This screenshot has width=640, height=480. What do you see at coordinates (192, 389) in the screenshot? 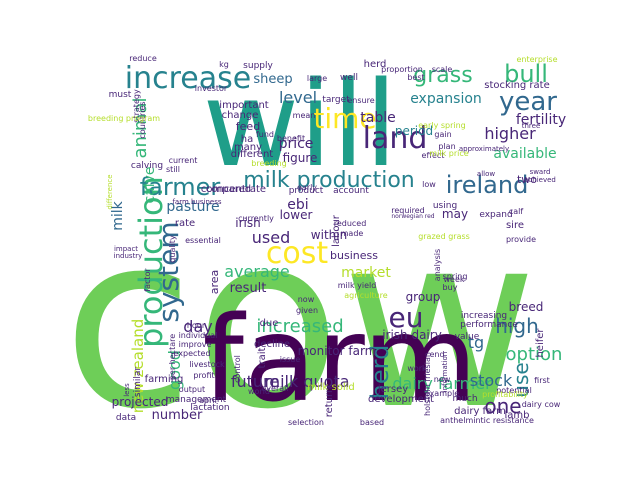
I see `cloud-word-output: output` at bounding box center [192, 389].